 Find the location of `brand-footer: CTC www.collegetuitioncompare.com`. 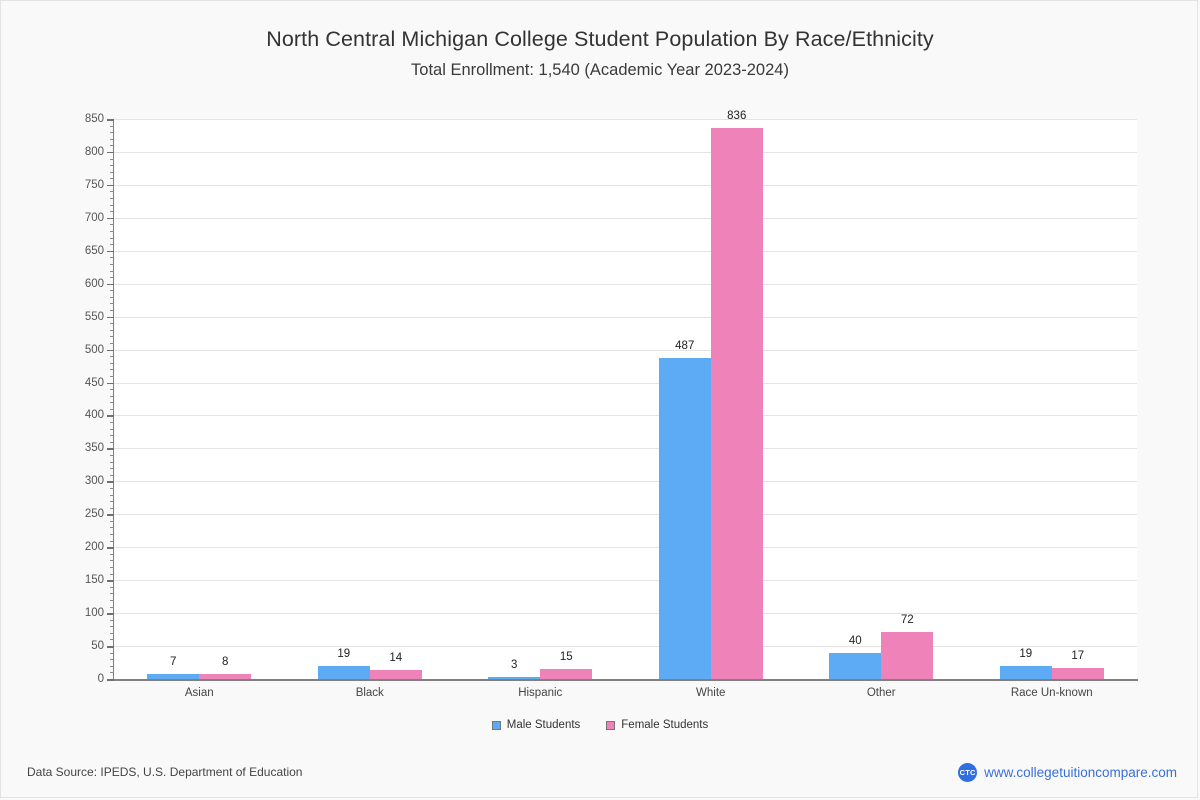

brand-footer: CTC www.collegetuitioncompare.com is located at coordinates (1067, 772).